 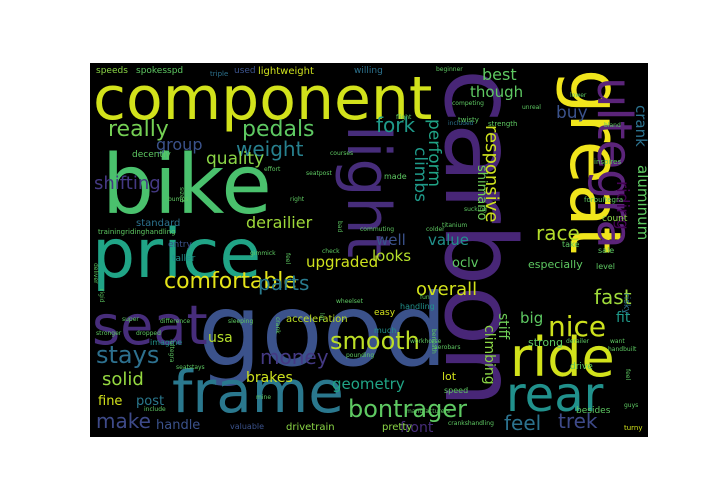 What do you see at coordinates (633, 428) in the screenshot?
I see `word-turny: turny` at bounding box center [633, 428].